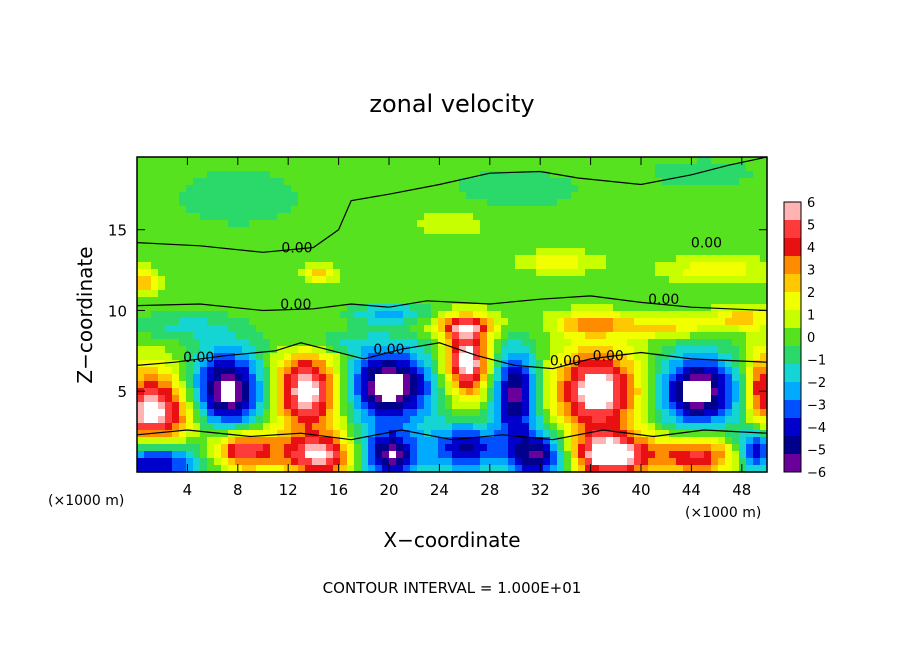 The height and width of the screenshot is (654, 904). What do you see at coordinates (452, 204) in the screenshot?
I see `contour-line` at bounding box center [452, 204].